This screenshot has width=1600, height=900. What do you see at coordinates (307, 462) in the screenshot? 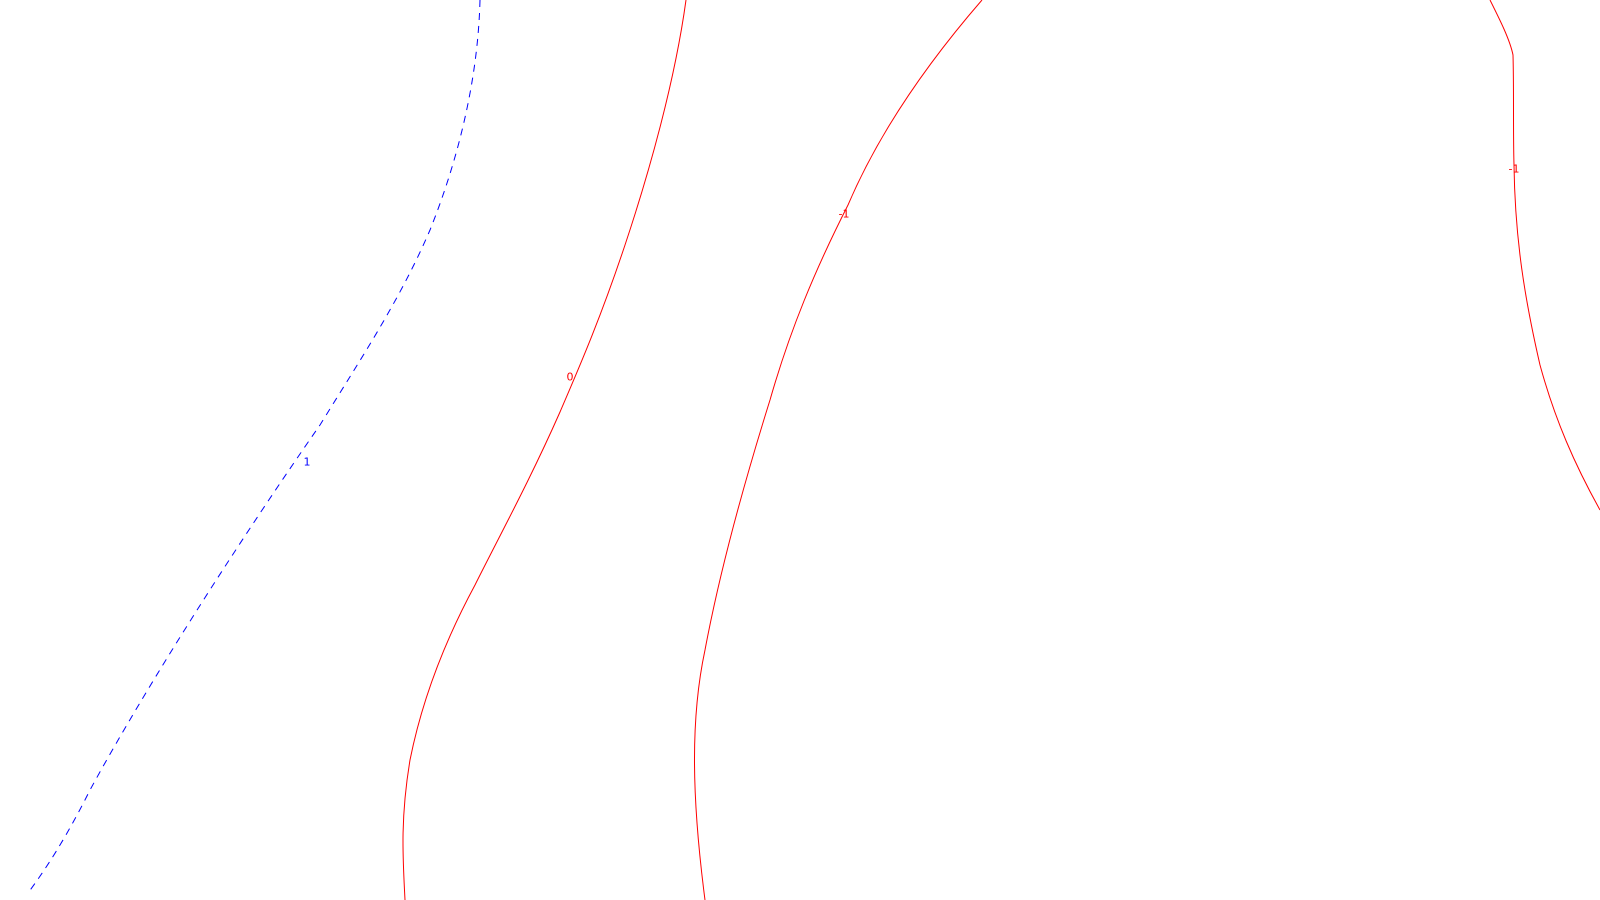
I see `contour-label-1: 1` at bounding box center [307, 462].